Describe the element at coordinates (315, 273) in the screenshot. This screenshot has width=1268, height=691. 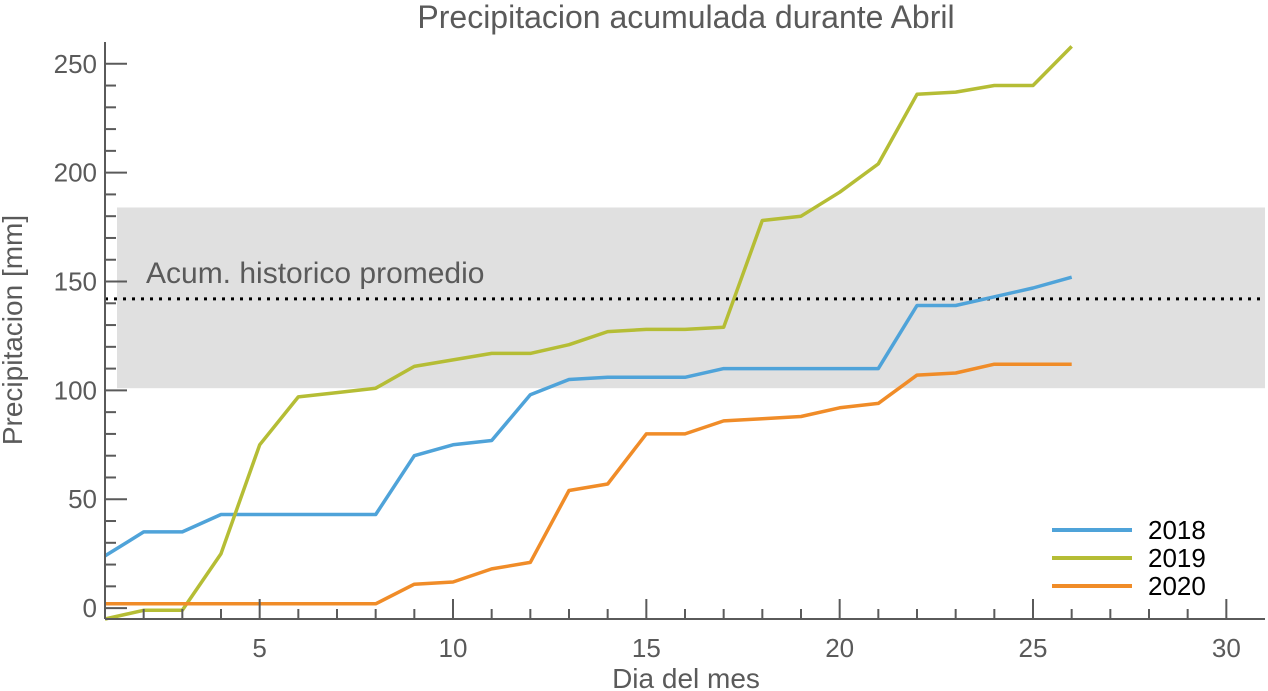
I see `historical-average-label: Acum. historico promedio` at that location.